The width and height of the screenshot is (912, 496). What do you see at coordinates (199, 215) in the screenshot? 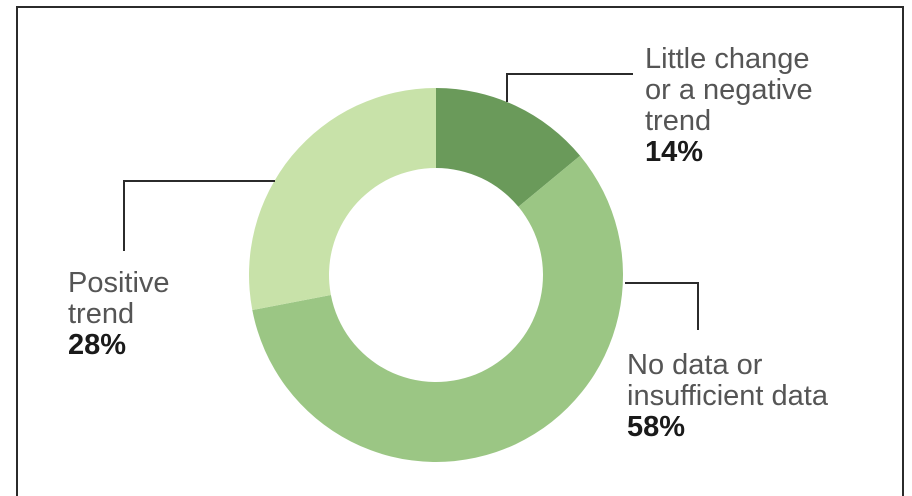
I see `leader-line-positive` at bounding box center [199, 215].